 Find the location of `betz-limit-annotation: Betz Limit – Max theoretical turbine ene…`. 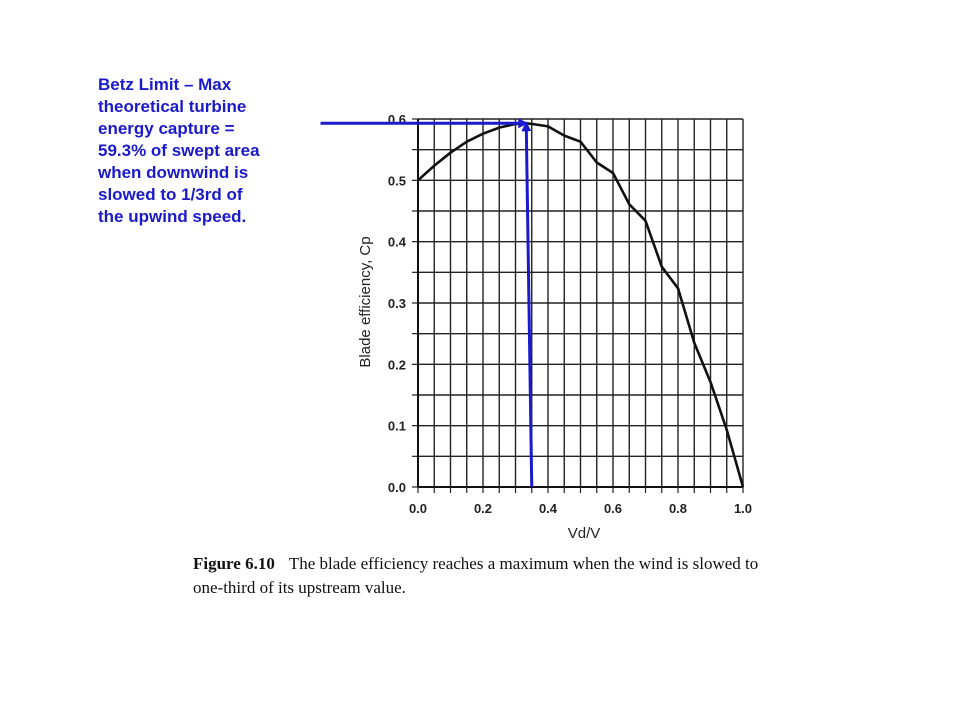

betz-limit-annotation: Betz Limit – Max theoretical turbine ene… is located at coordinates (205, 151).